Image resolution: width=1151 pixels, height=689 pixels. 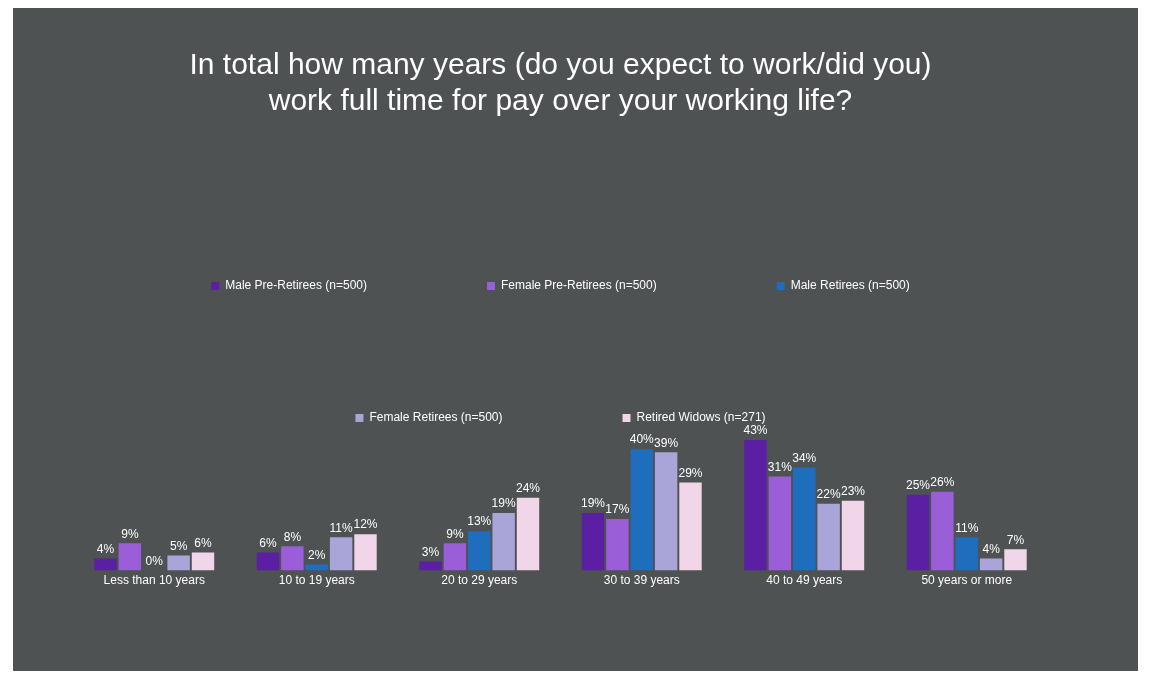 I want to click on x-tick-label: 30 to 39 years, so click(x=641, y=580).